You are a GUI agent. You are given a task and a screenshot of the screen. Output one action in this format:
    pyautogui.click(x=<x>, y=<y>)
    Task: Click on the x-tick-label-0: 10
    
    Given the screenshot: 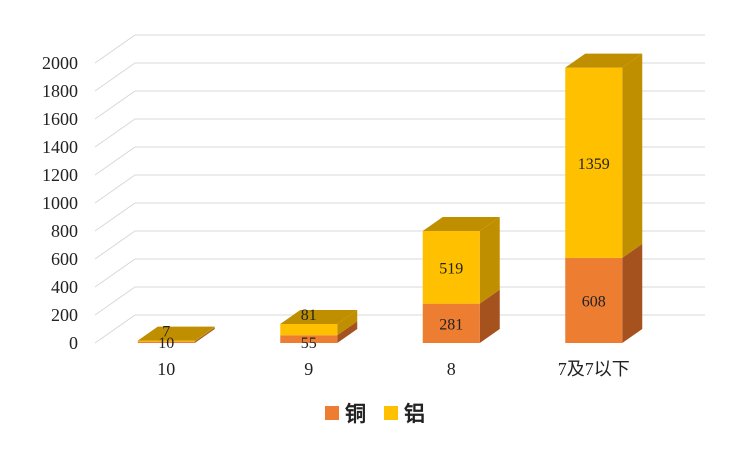 What is the action you would take?
    pyautogui.click(x=166, y=369)
    